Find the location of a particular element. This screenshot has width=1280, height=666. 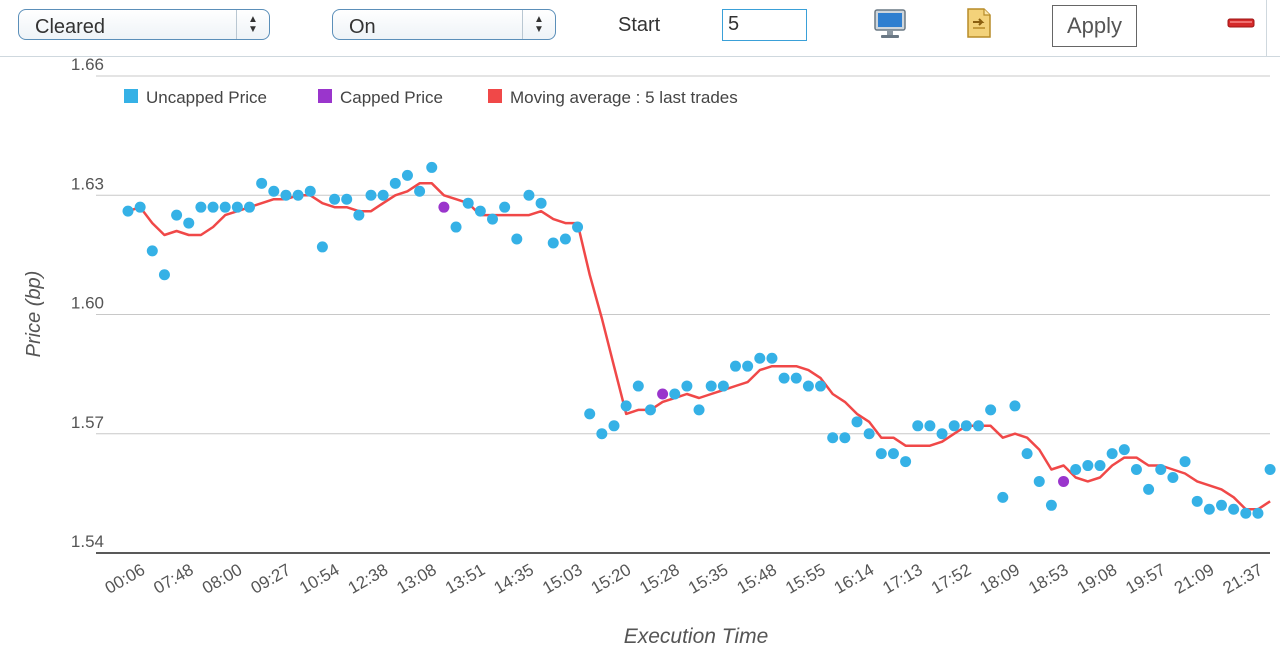

y-tick-label: 1.60 is located at coordinates (87, 303).